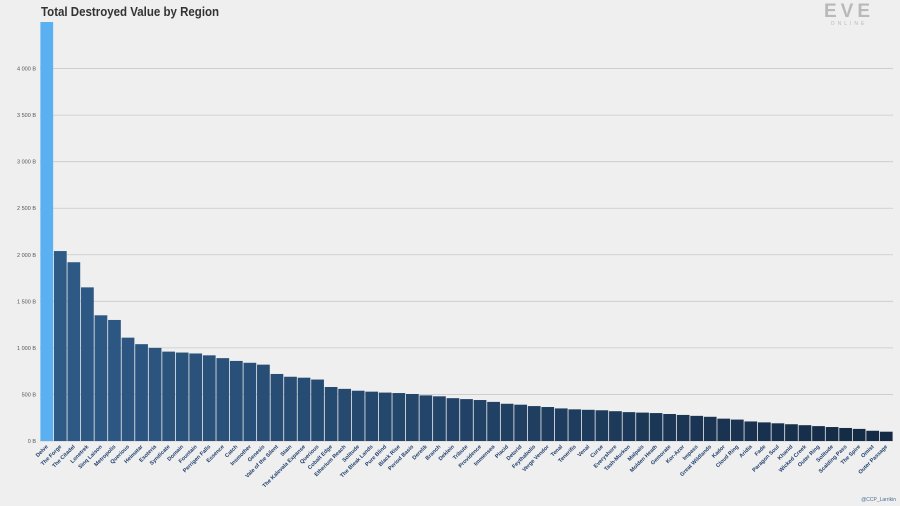  Describe the element at coordinates (26, 302) in the screenshot. I see `y-tick-label: 1 500 B` at that location.